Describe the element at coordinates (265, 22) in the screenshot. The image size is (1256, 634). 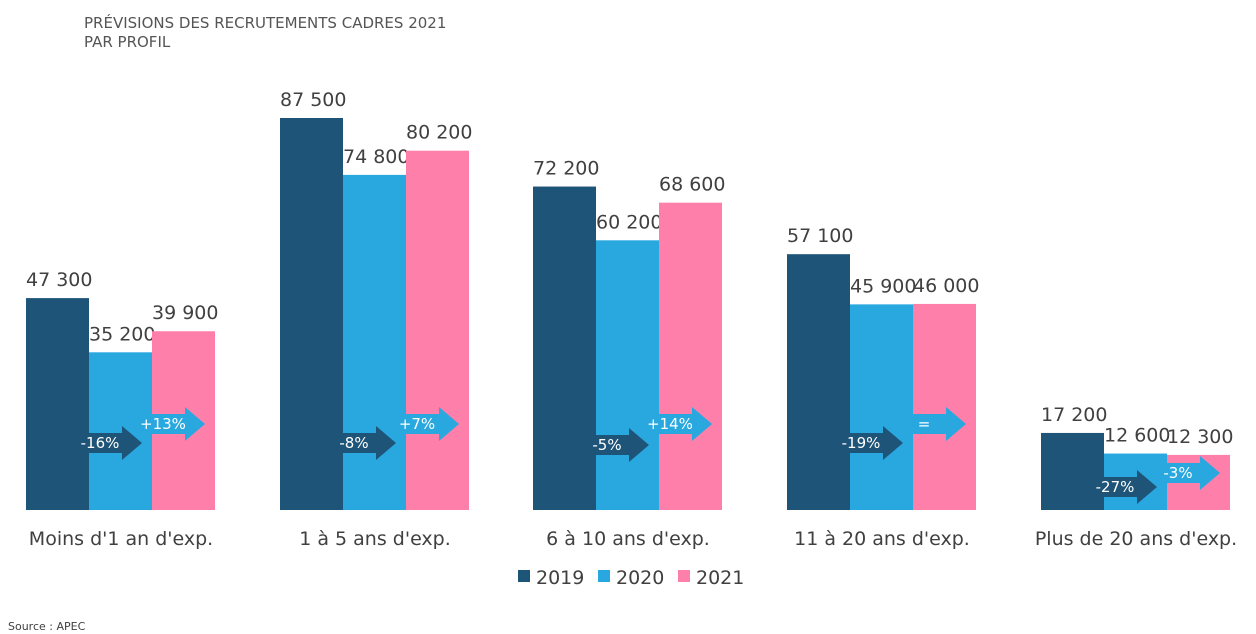
I see `chart-title-line1: PRÉVISIONS DES RECRUTEMENTS CADRES 2021` at that location.